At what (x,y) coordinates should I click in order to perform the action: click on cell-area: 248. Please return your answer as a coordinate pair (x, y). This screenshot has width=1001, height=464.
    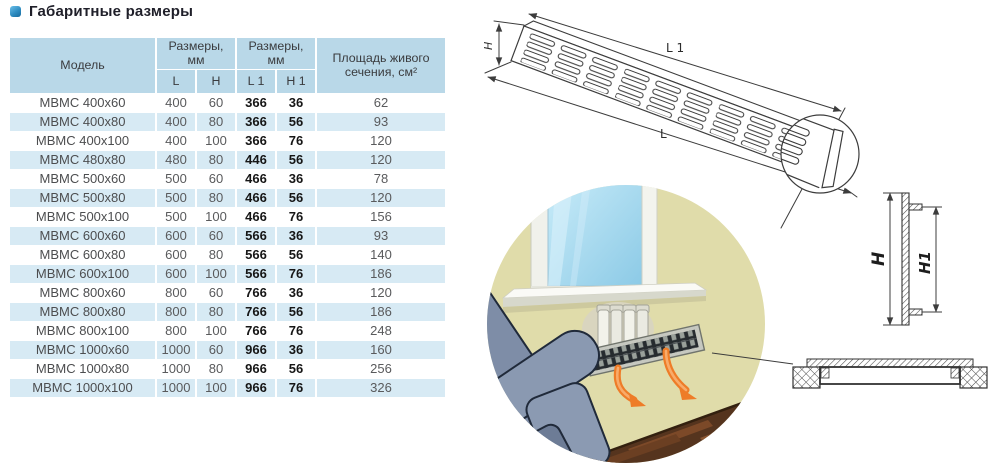
    Looking at the image, I should click on (381, 331).